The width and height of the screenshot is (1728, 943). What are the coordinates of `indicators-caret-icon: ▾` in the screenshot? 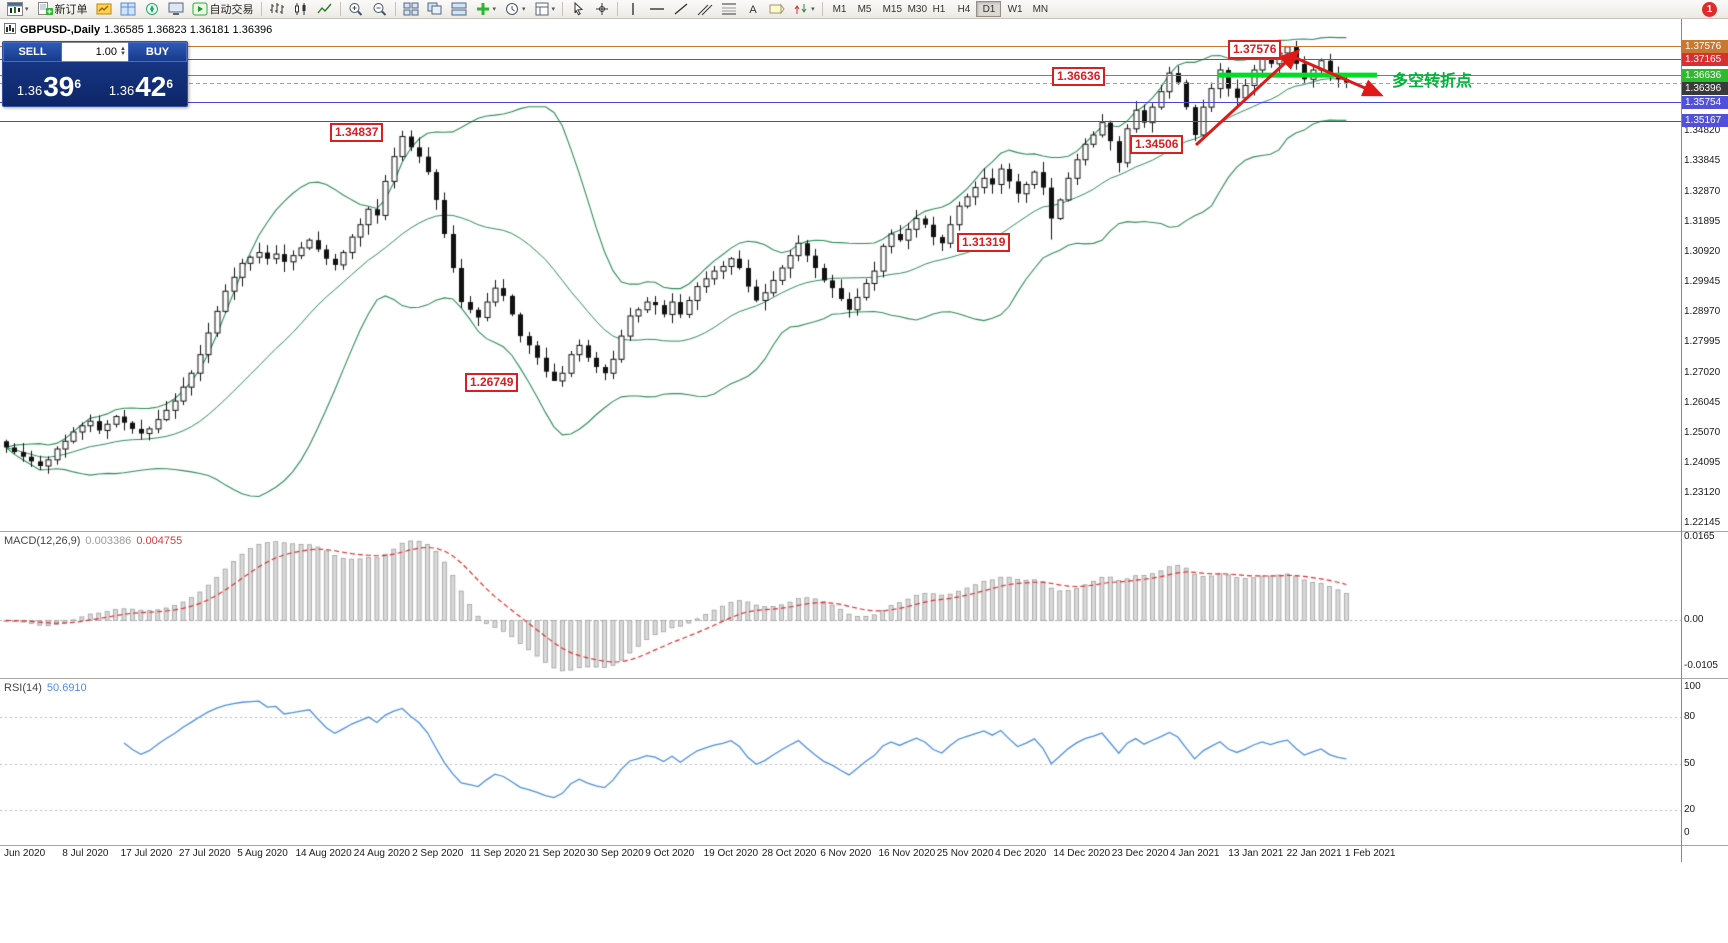 It's located at (494, 9).